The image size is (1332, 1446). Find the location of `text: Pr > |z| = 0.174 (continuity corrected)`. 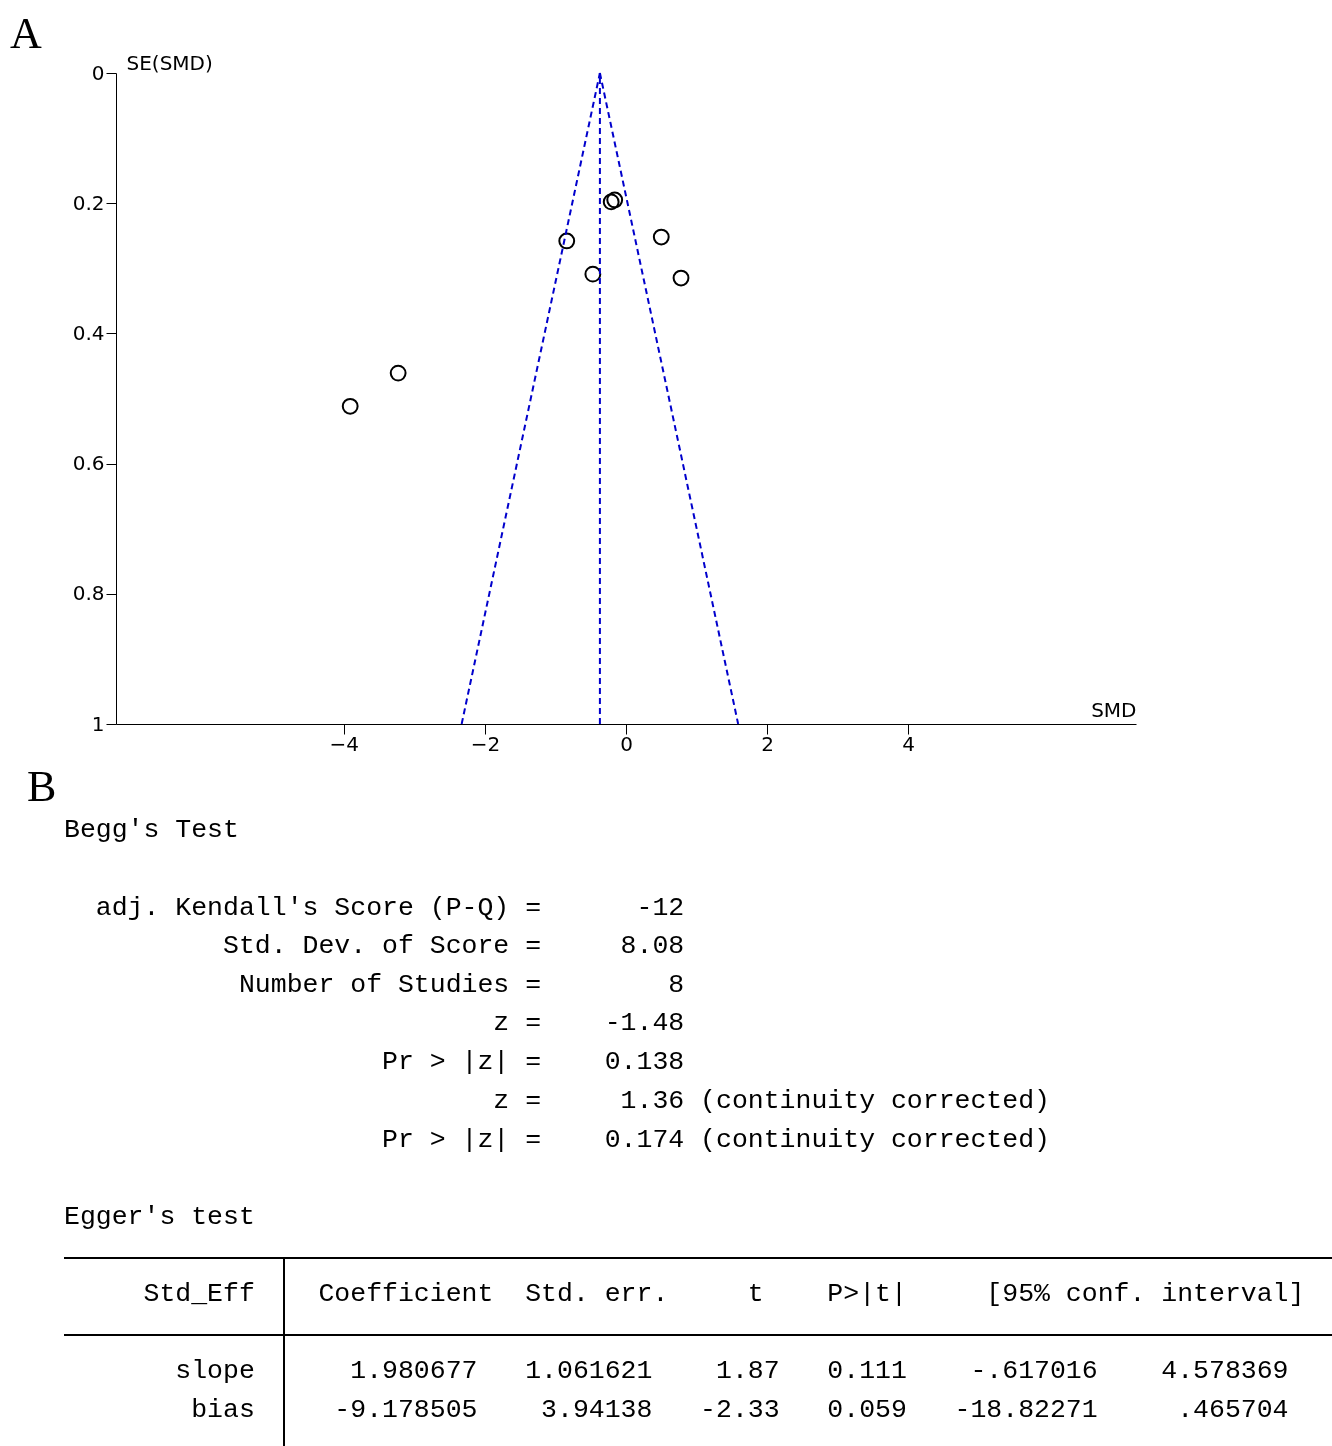

text: Pr > |z| = 0.174 (continuity corrected) is located at coordinates (715, 1140).